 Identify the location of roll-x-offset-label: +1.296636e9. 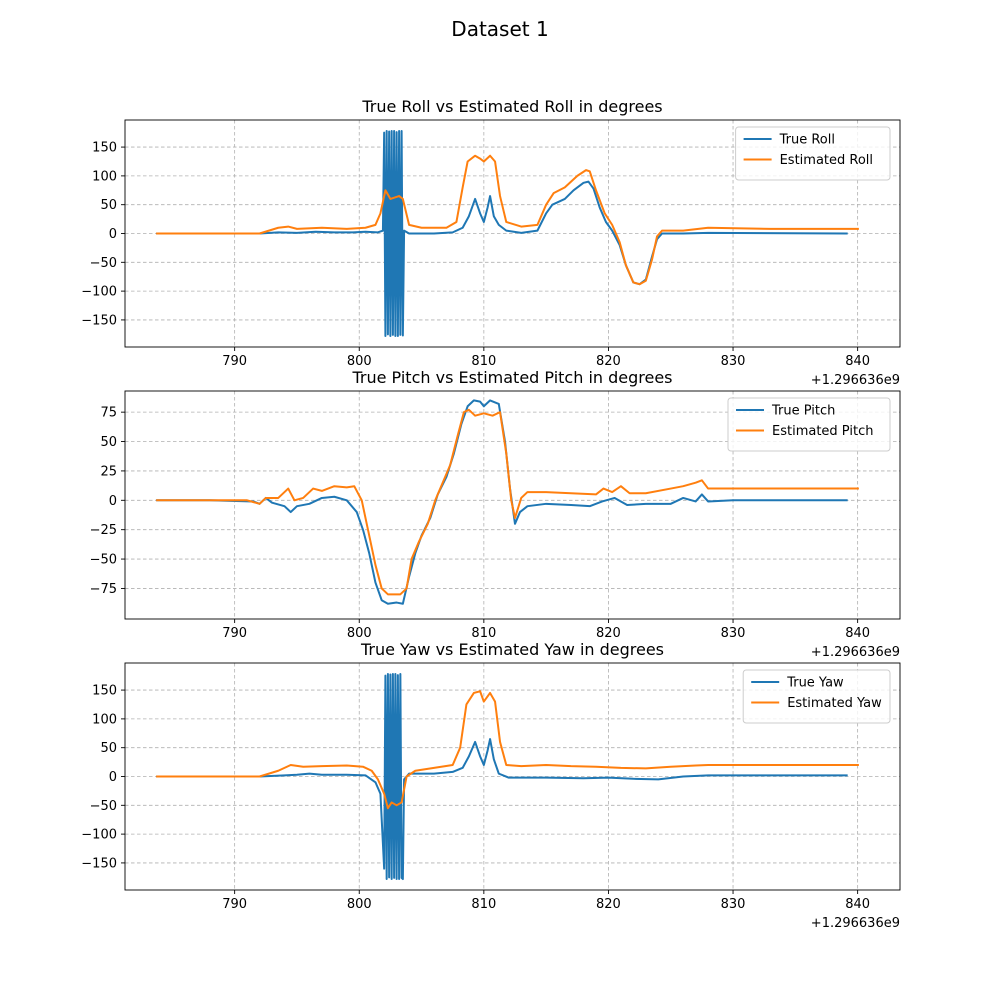
(855, 380).